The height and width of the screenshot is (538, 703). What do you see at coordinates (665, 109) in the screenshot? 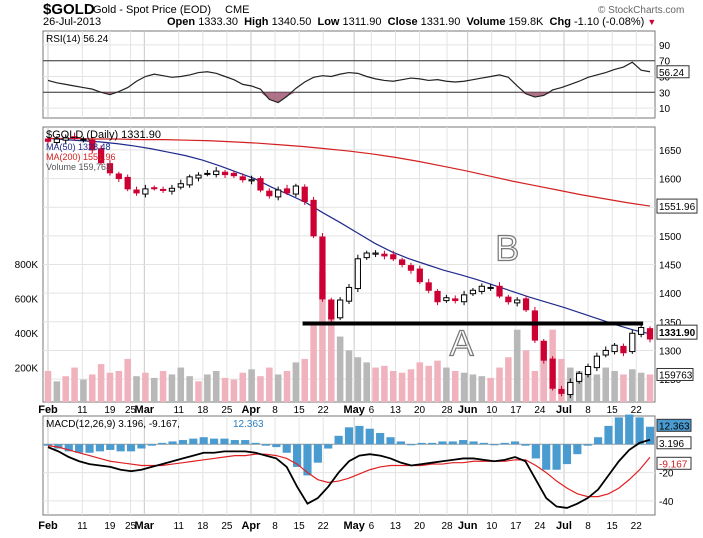
I see `rsi-tick-label: 10` at bounding box center [665, 109].